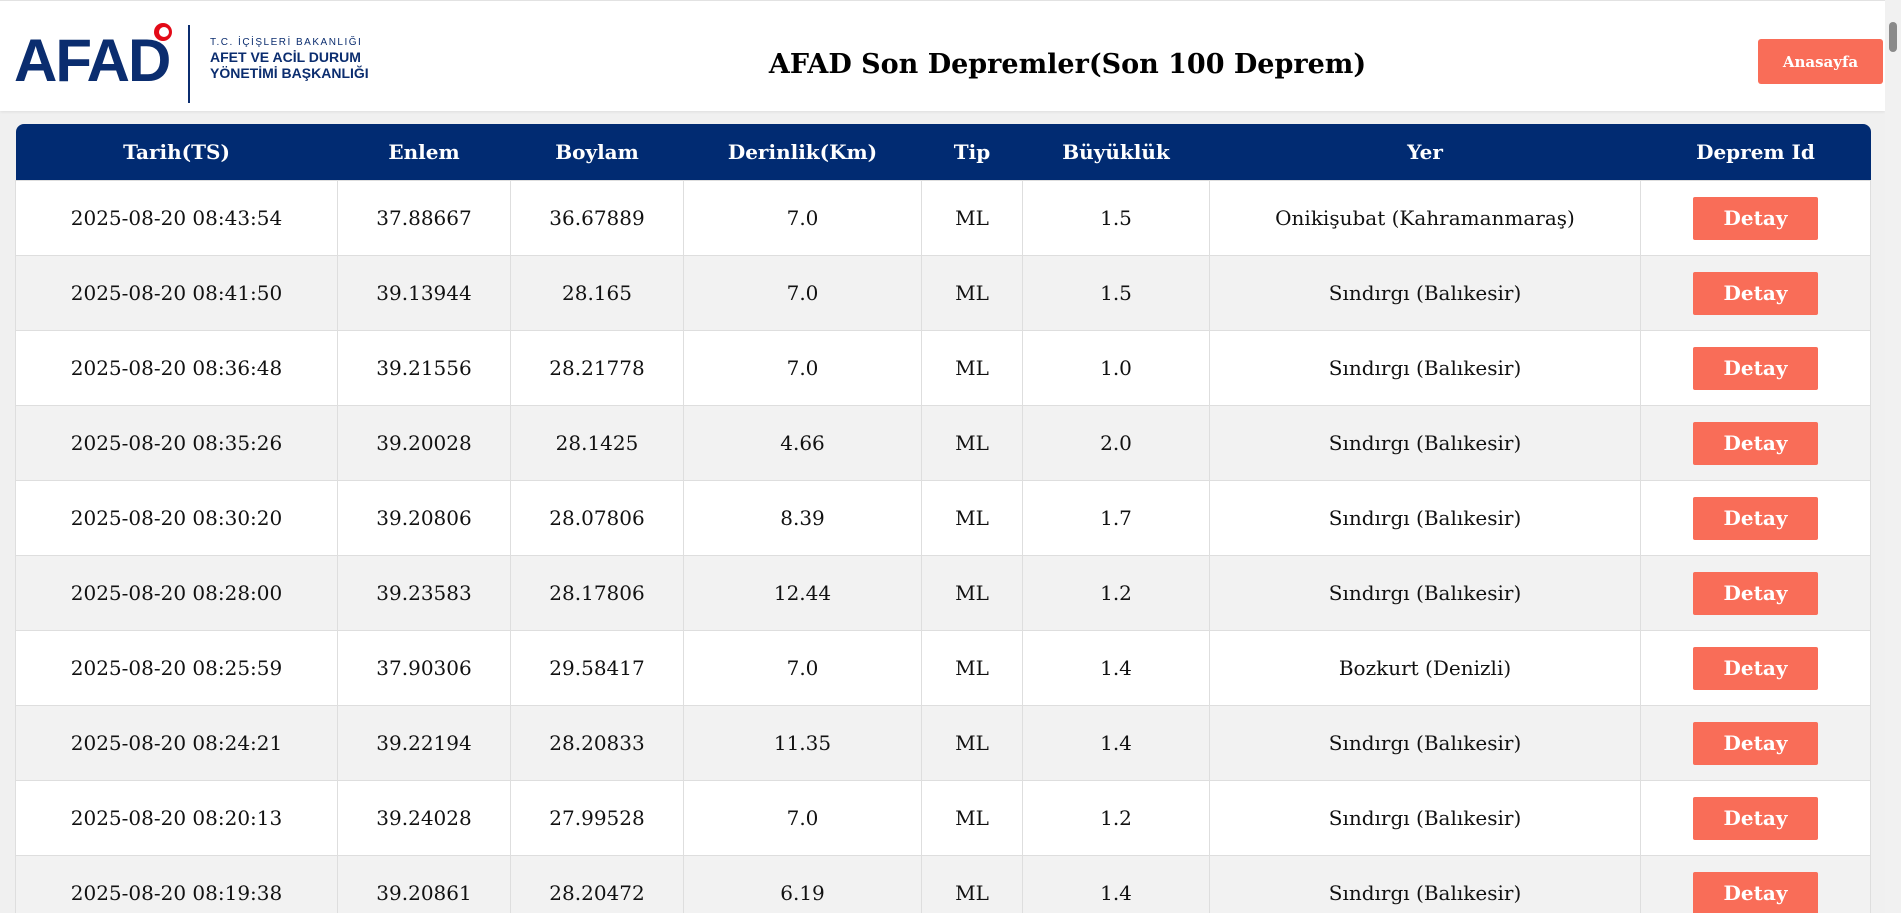 The height and width of the screenshot is (913, 1901). What do you see at coordinates (163, 32) in the screenshot?
I see `turkish-flag-icon` at bounding box center [163, 32].